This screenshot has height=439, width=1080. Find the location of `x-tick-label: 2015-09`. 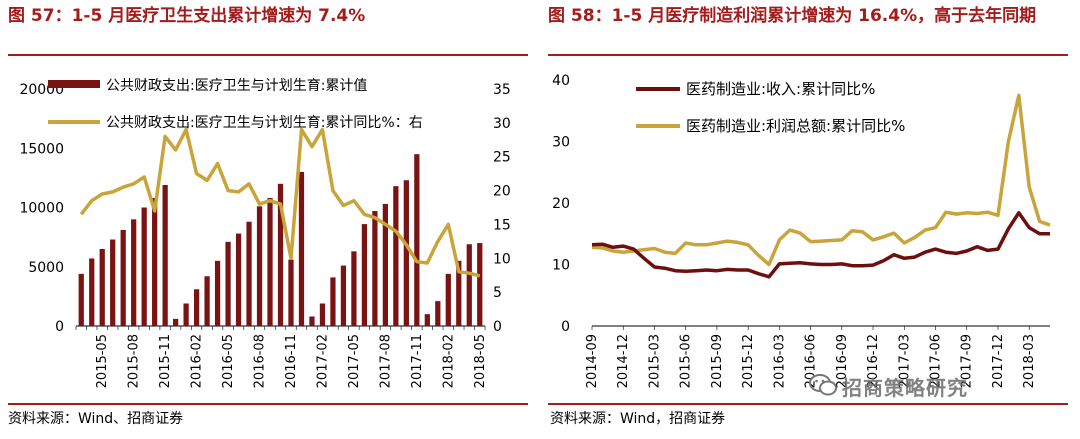

x-tick-label: 2015-09 is located at coordinates (717, 361).